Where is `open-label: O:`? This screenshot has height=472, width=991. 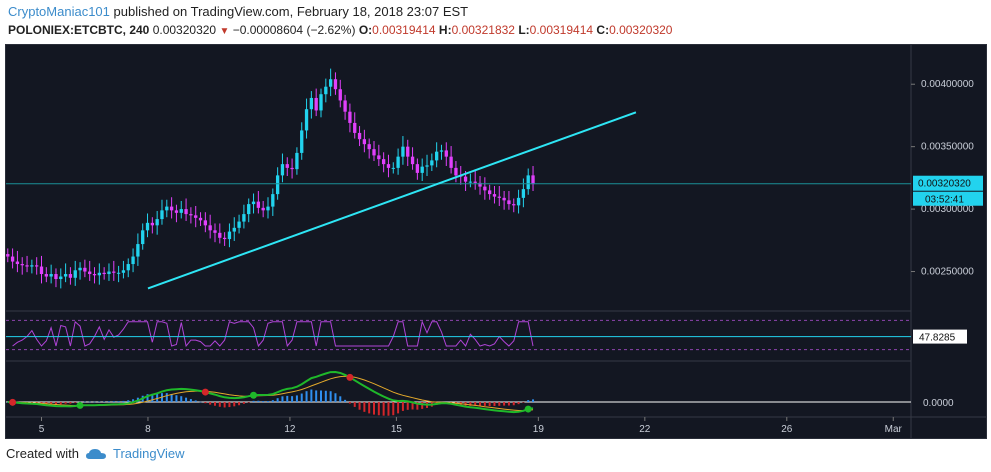
open-label: O: is located at coordinates (365, 30).